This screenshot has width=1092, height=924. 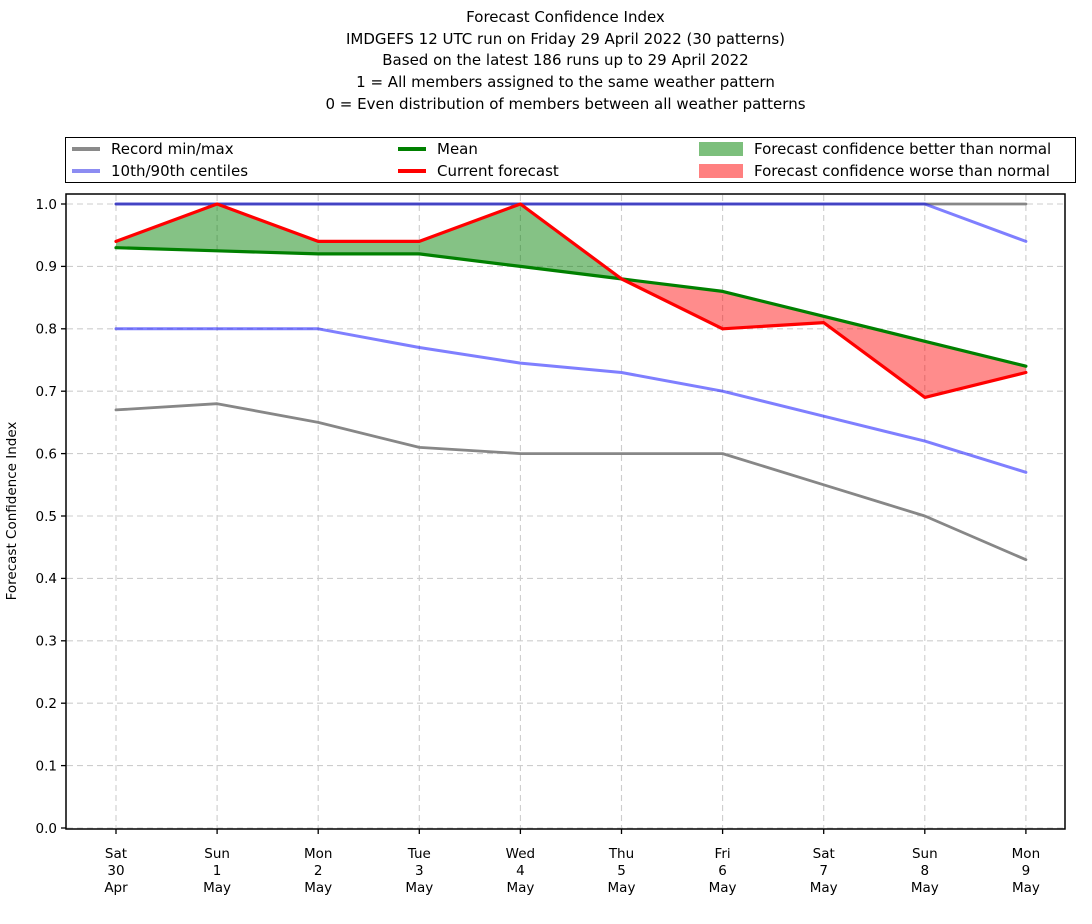 I want to click on legend-item-centiles: 10th/90th centiles, so click(x=160, y=171).